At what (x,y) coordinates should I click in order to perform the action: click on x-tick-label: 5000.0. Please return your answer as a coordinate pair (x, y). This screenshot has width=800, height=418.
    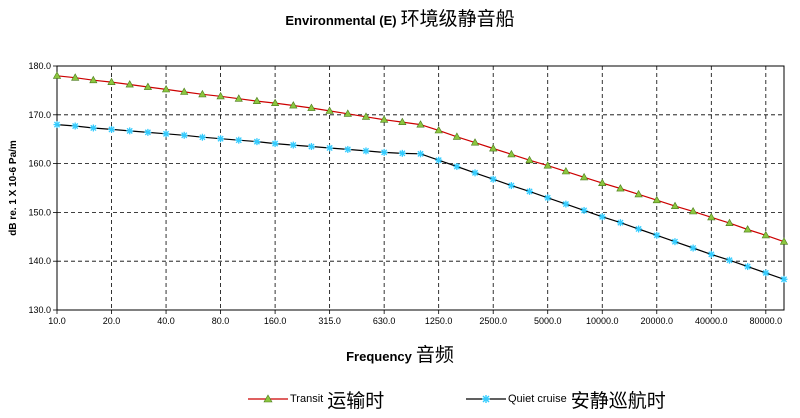
    Looking at the image, I should click on (548, 321).